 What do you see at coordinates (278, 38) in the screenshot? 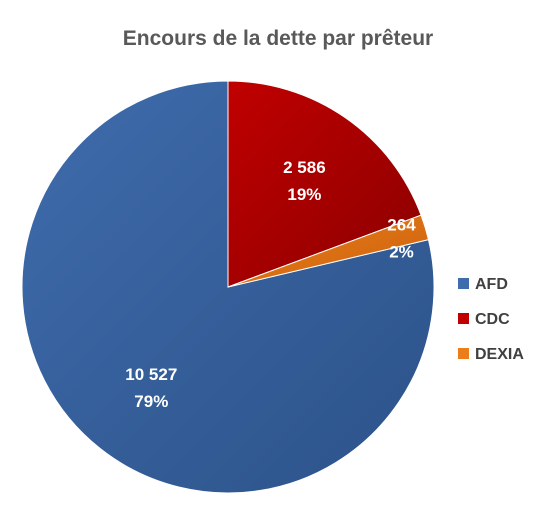
I see `chart-title: Encours de la dette par prêteur` at bounding box center [278, 38].